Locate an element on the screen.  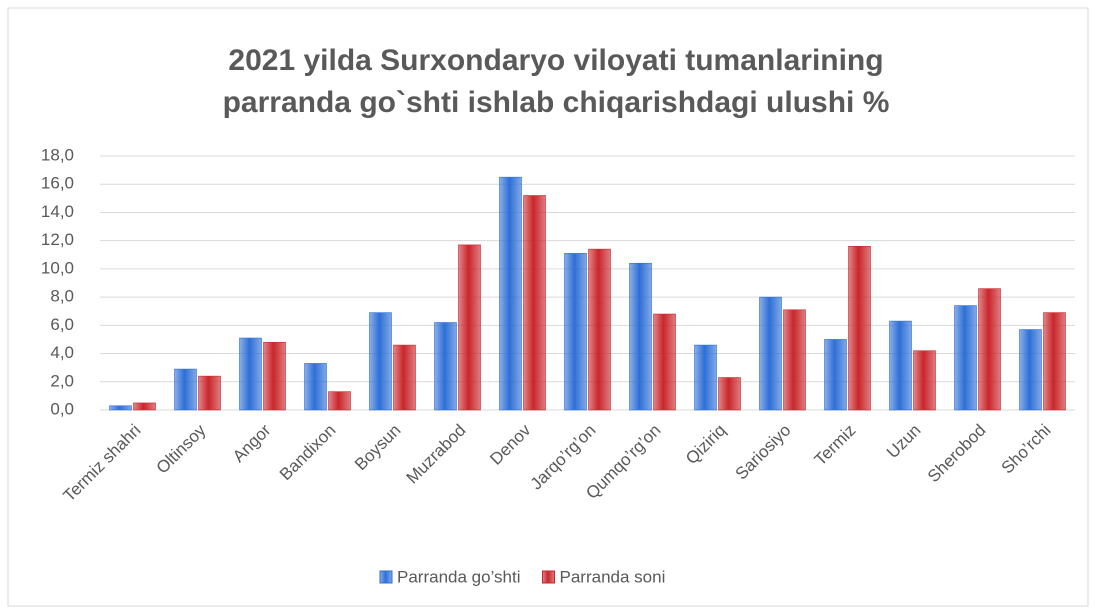
y-tick-label: 6,0 is located at coordinates (62, 324).